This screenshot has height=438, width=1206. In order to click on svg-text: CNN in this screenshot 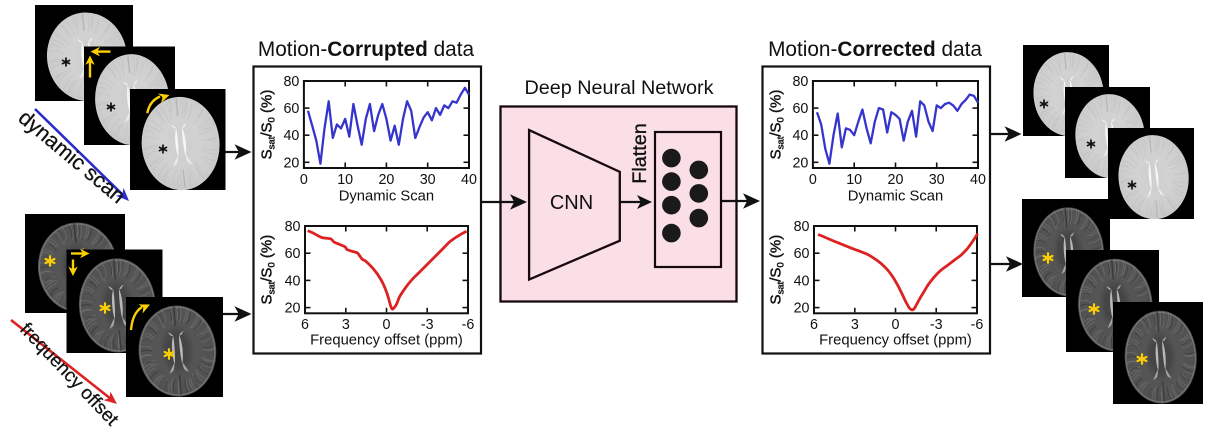, I will do `click(571, 203)`.